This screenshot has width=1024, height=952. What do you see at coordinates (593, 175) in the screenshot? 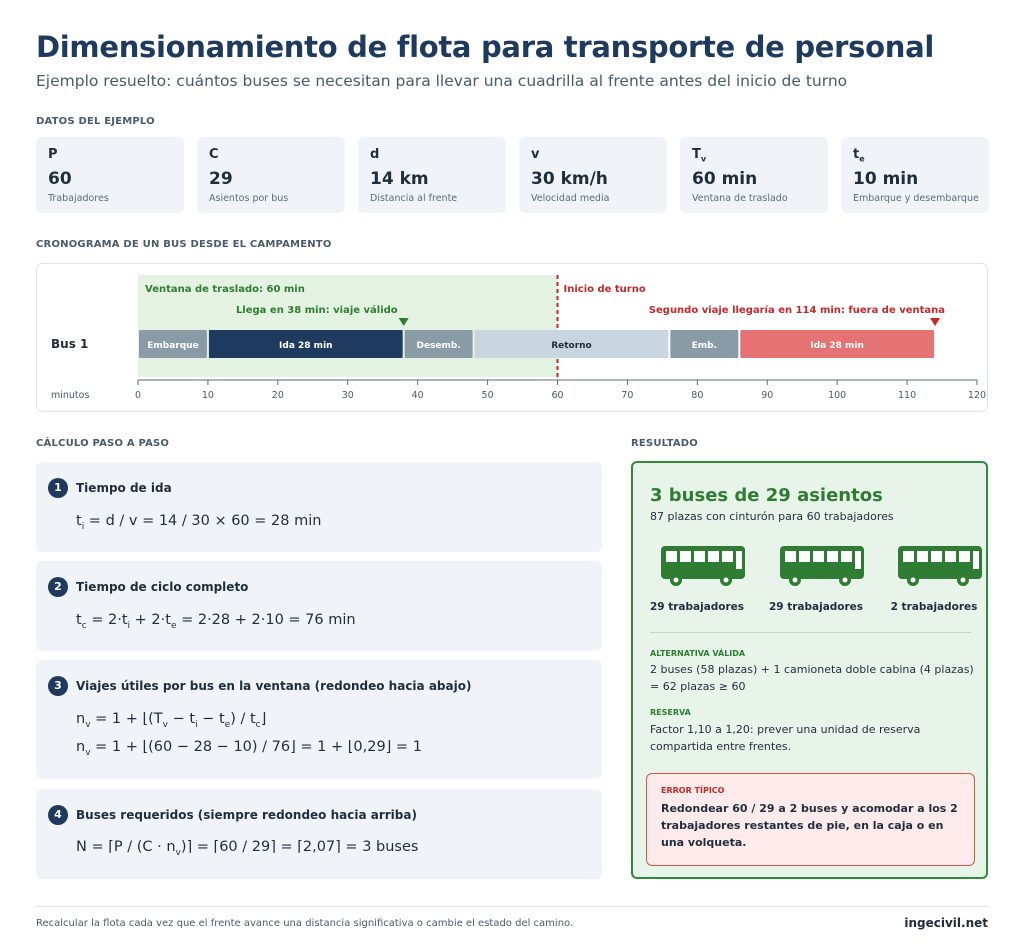
I see `data-card-v: v 30 km/h Velocidad media` at bounding box center [593, 175].